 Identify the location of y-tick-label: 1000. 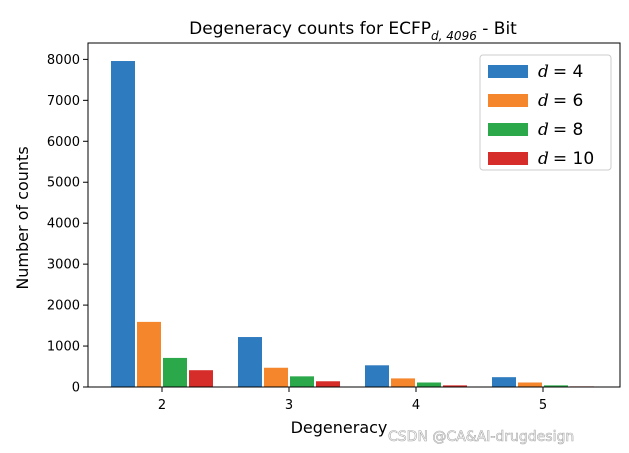
(63, 347).